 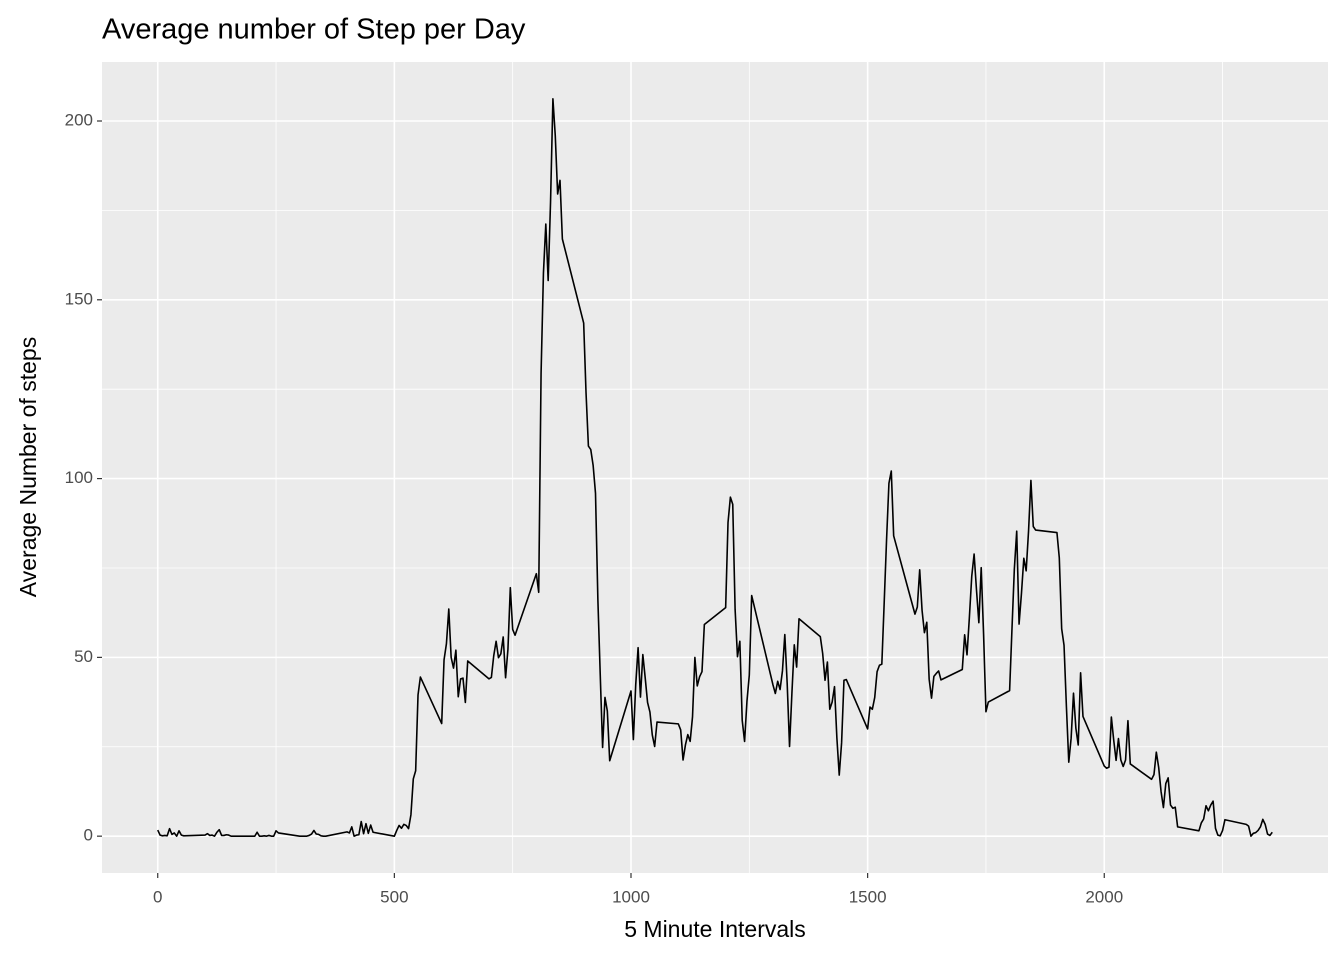 I want to click on x-tick-label: 1000, so click(x=631, y=896).